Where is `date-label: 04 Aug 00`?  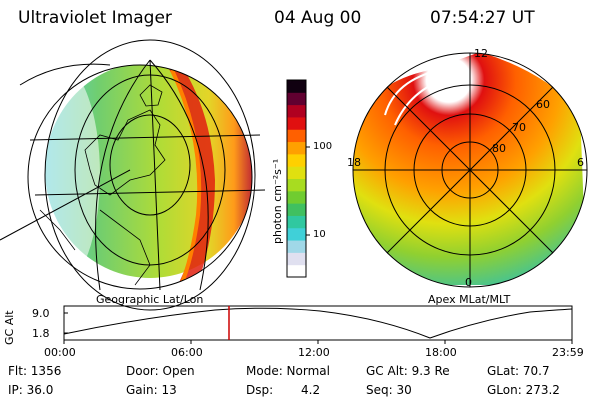 date-label: 04 Aug 00 is located at coordinates (318, 18).